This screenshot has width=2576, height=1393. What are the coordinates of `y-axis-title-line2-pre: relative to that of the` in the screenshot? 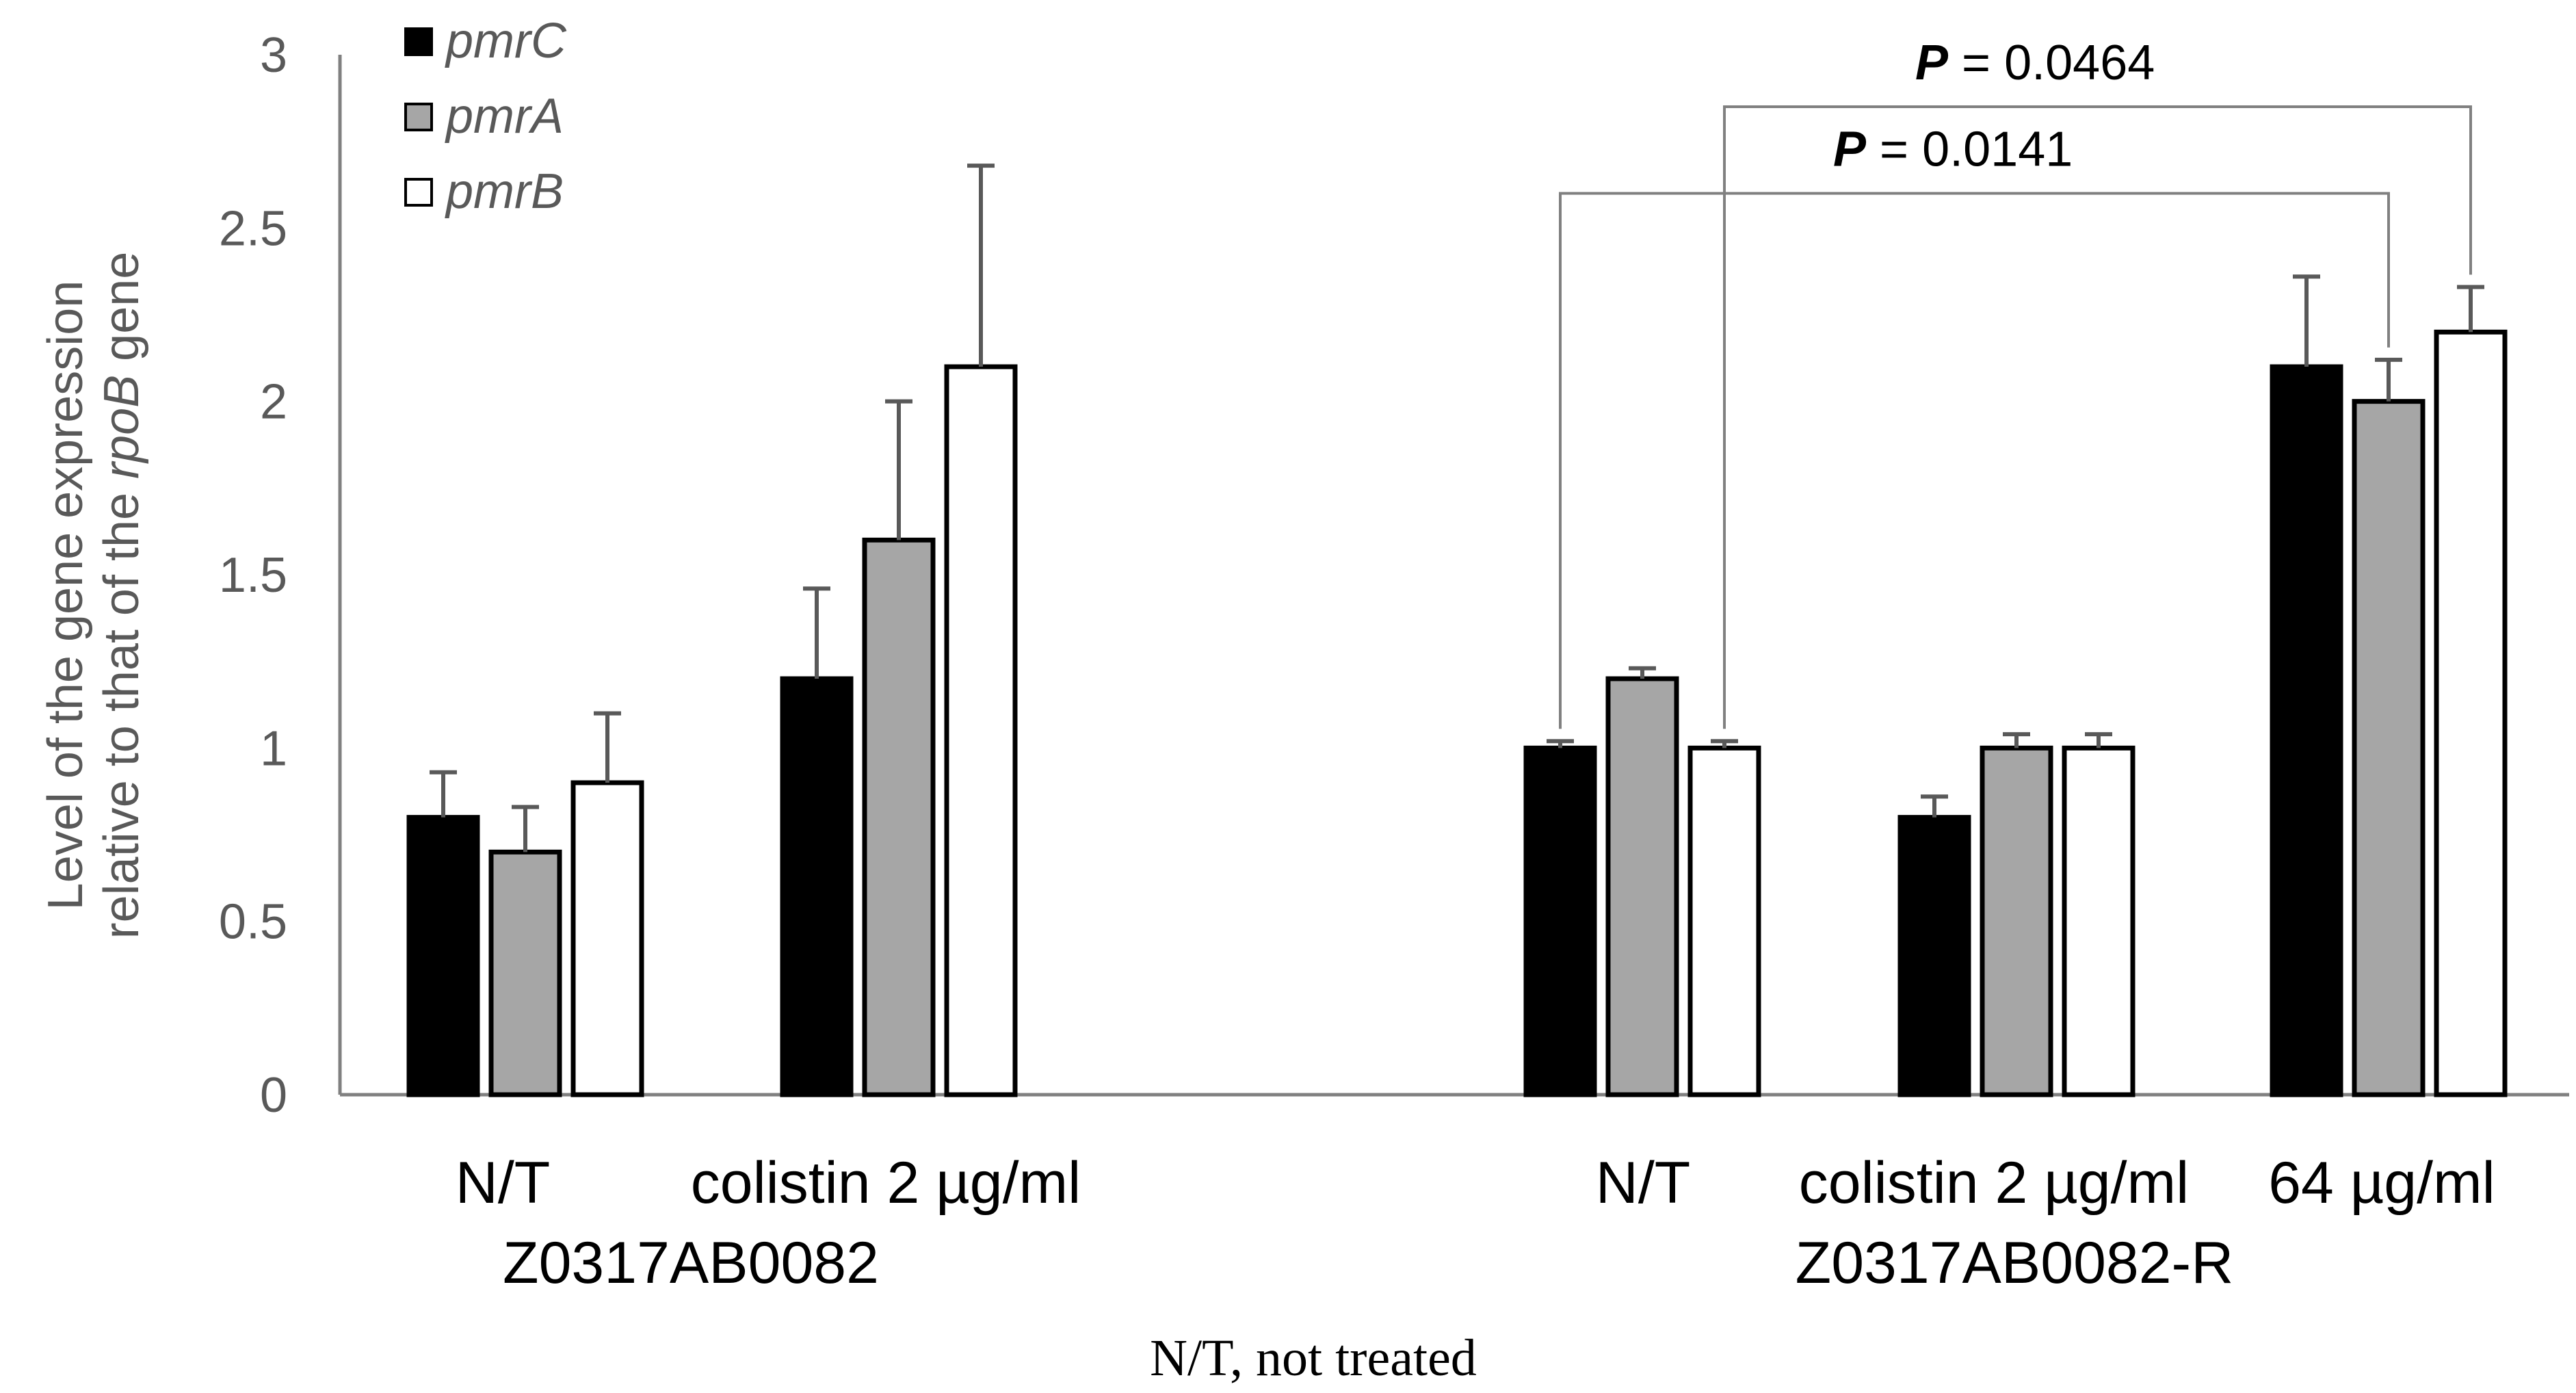 It's located at (121, 709).